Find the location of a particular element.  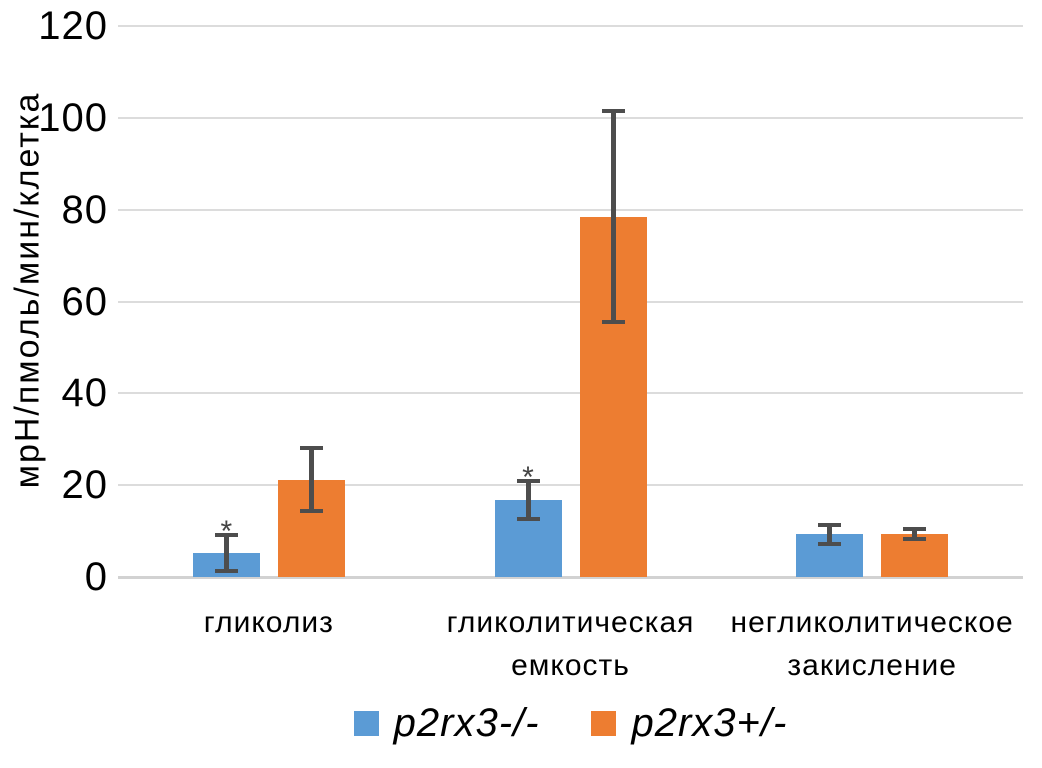

x-category-label: негликолитическое закисление is located at coordinates (872, 644).